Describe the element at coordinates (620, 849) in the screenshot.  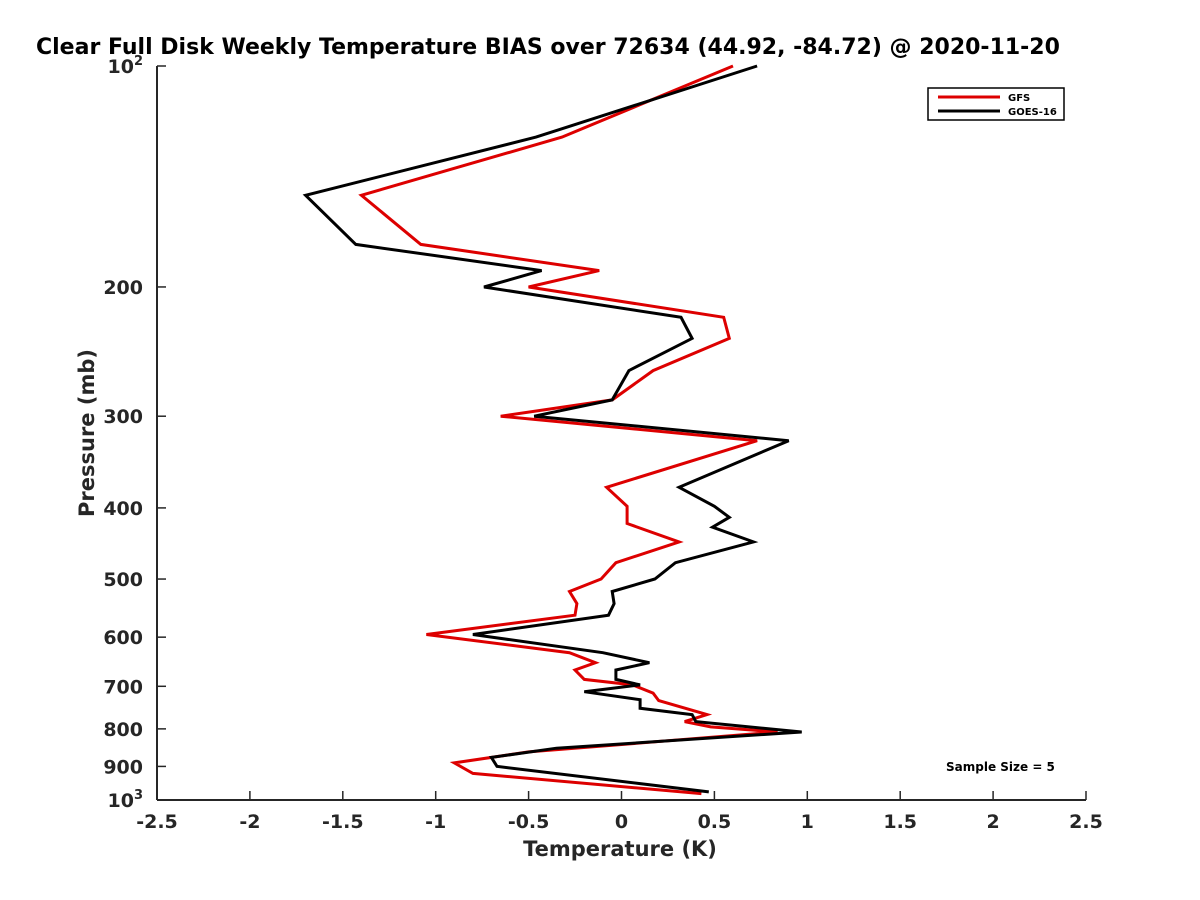
I see `x-axis-label: Temperature (K)` at that location.